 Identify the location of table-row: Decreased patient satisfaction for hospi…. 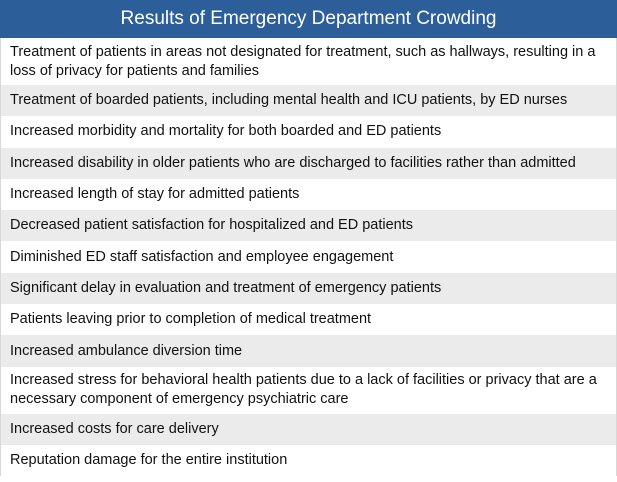
(308, 226).